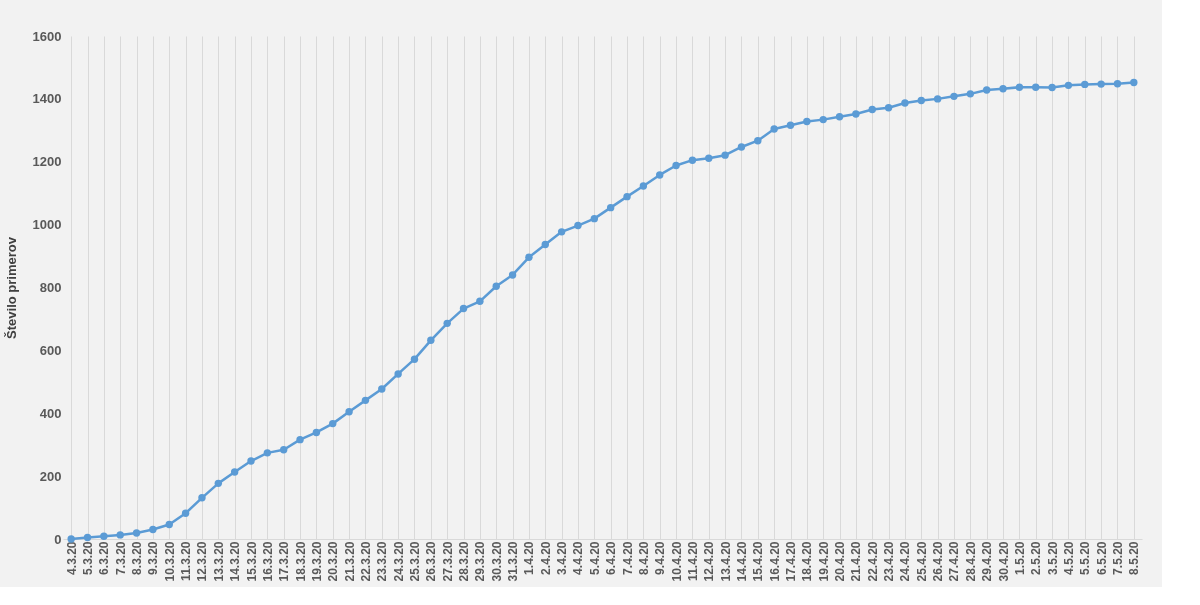  I want to click on x-tick-label: 17.4.20, so click(791, 561).